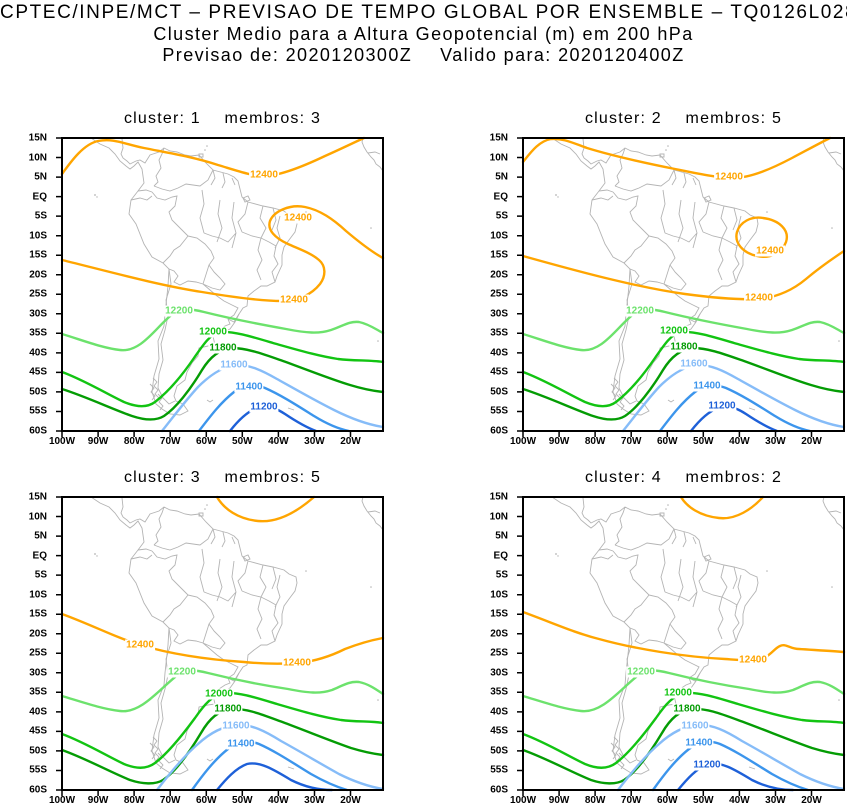 The image size is (847, 807). Describe the element at coordinates (38, 790) in the screenshot. I see `lat-tick-label: 60S` at that location.